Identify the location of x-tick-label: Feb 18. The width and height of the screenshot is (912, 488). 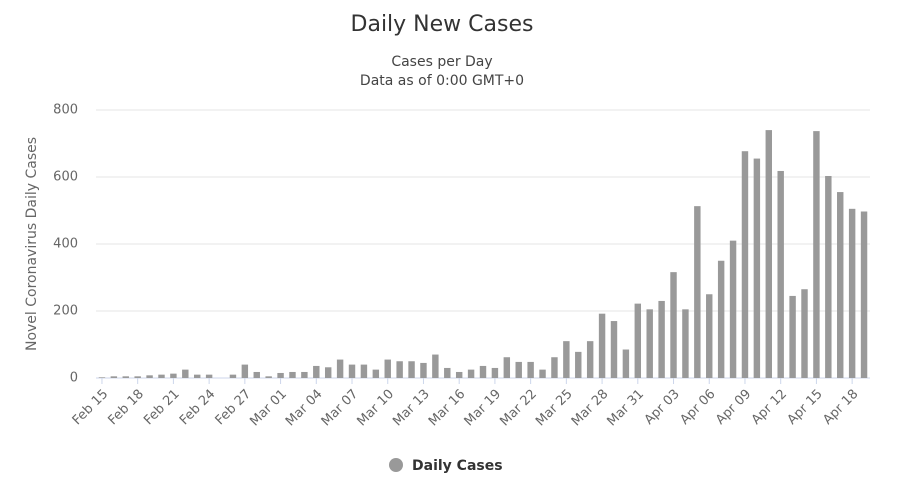
(126, 408).